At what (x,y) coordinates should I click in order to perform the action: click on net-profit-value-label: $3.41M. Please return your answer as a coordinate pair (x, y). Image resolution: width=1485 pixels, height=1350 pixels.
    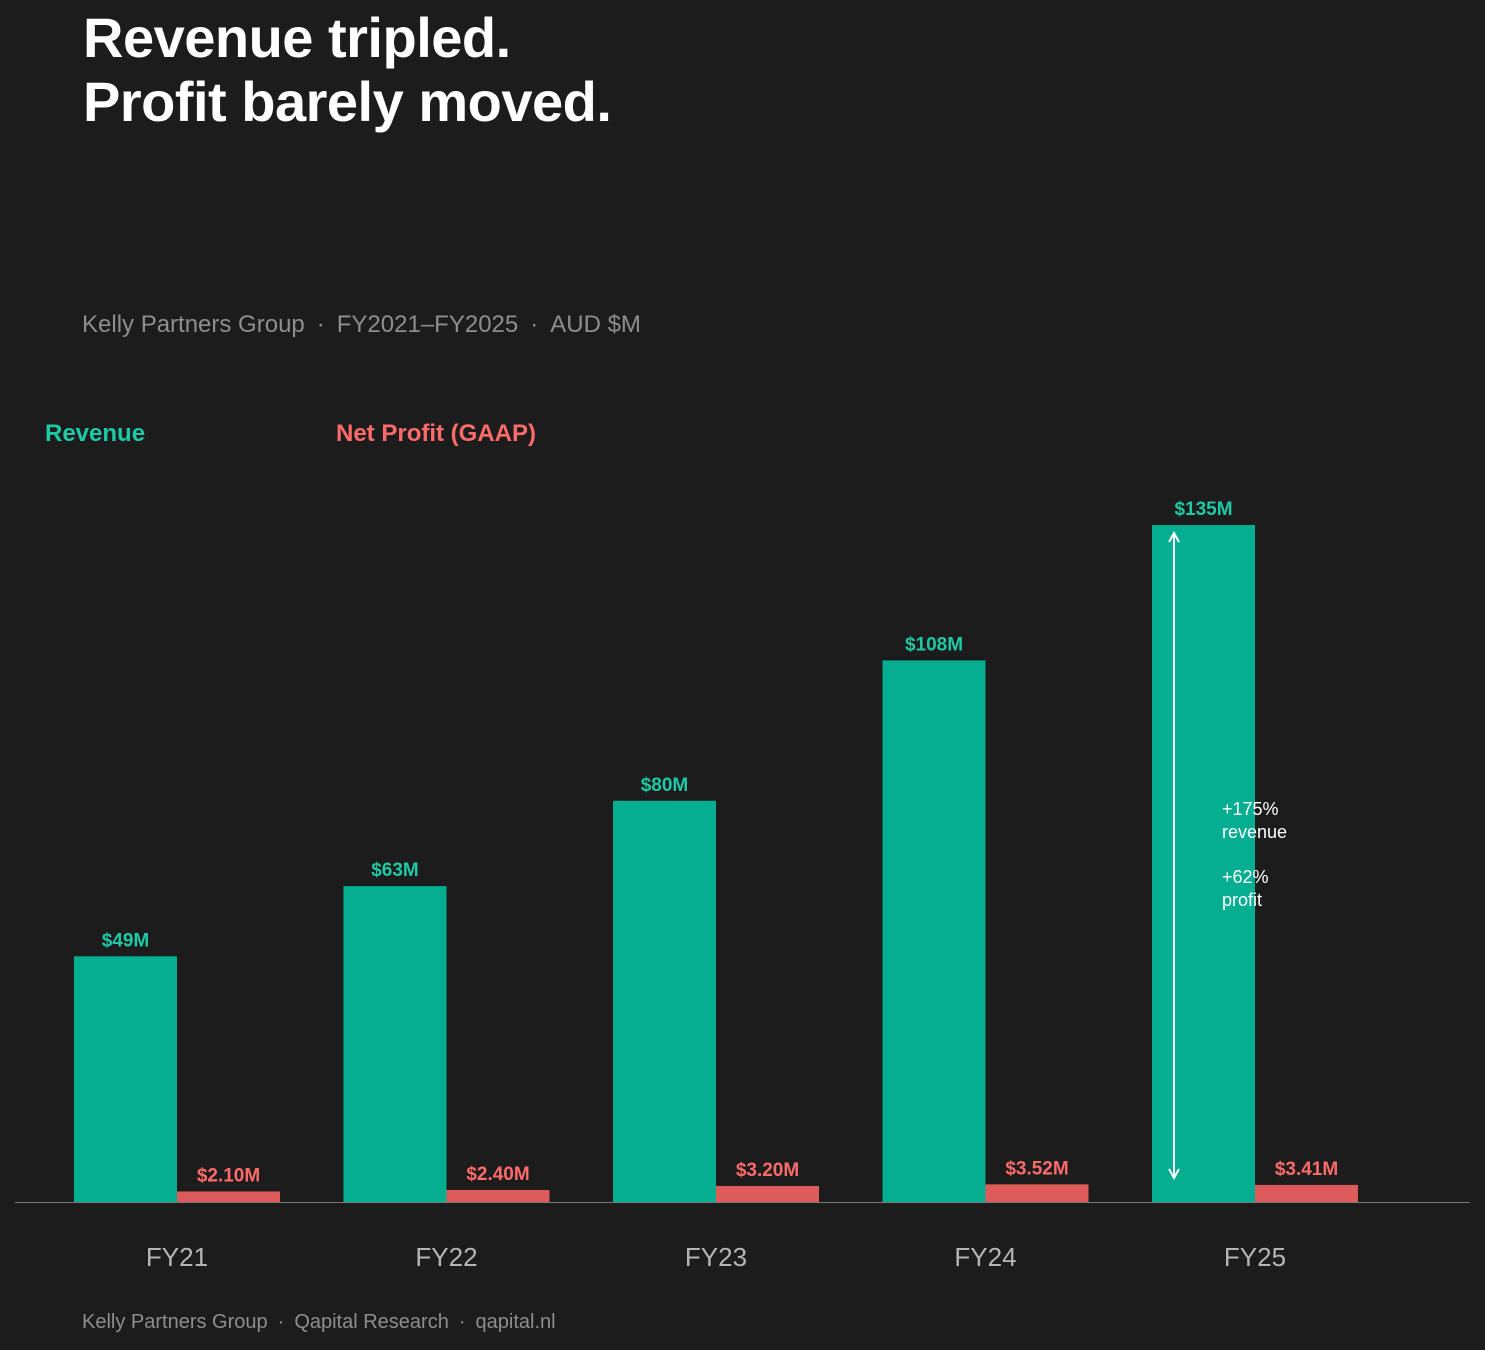
    Looking at the image, I should click on (1306, 1169).